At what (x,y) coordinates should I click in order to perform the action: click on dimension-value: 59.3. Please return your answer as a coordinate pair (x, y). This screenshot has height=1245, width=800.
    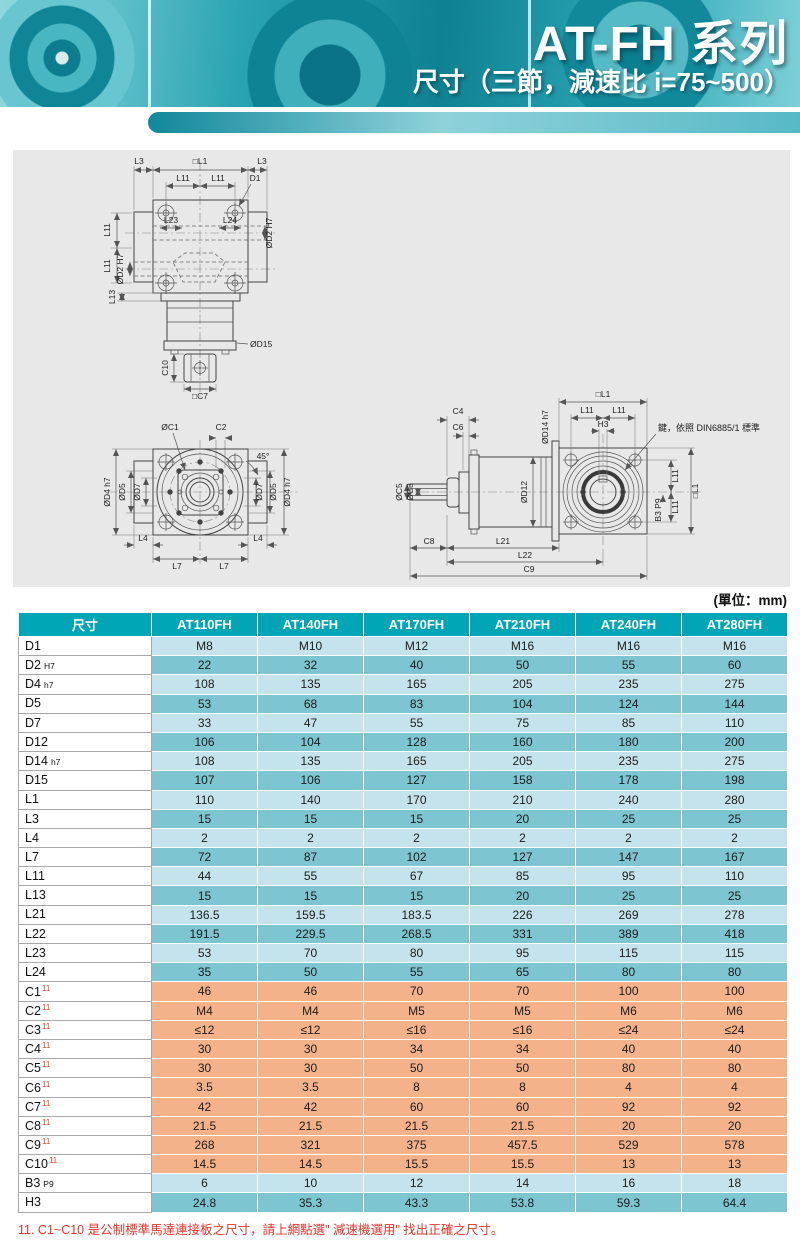
    Looking at the image, I should click on (628, 1202).